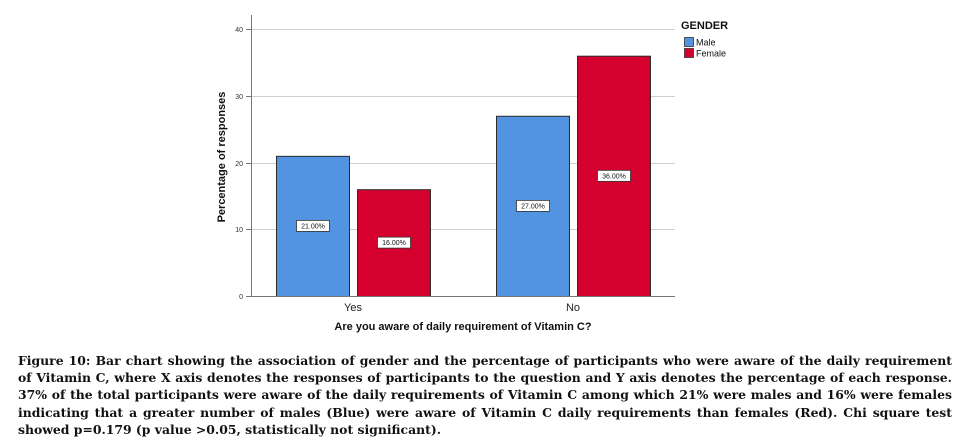 This screenshot has width=969, height=445. What do you see at coordinates (711, 54) in the screenshot?
I see `legend-label: Female` at bounding box center [711, 54].